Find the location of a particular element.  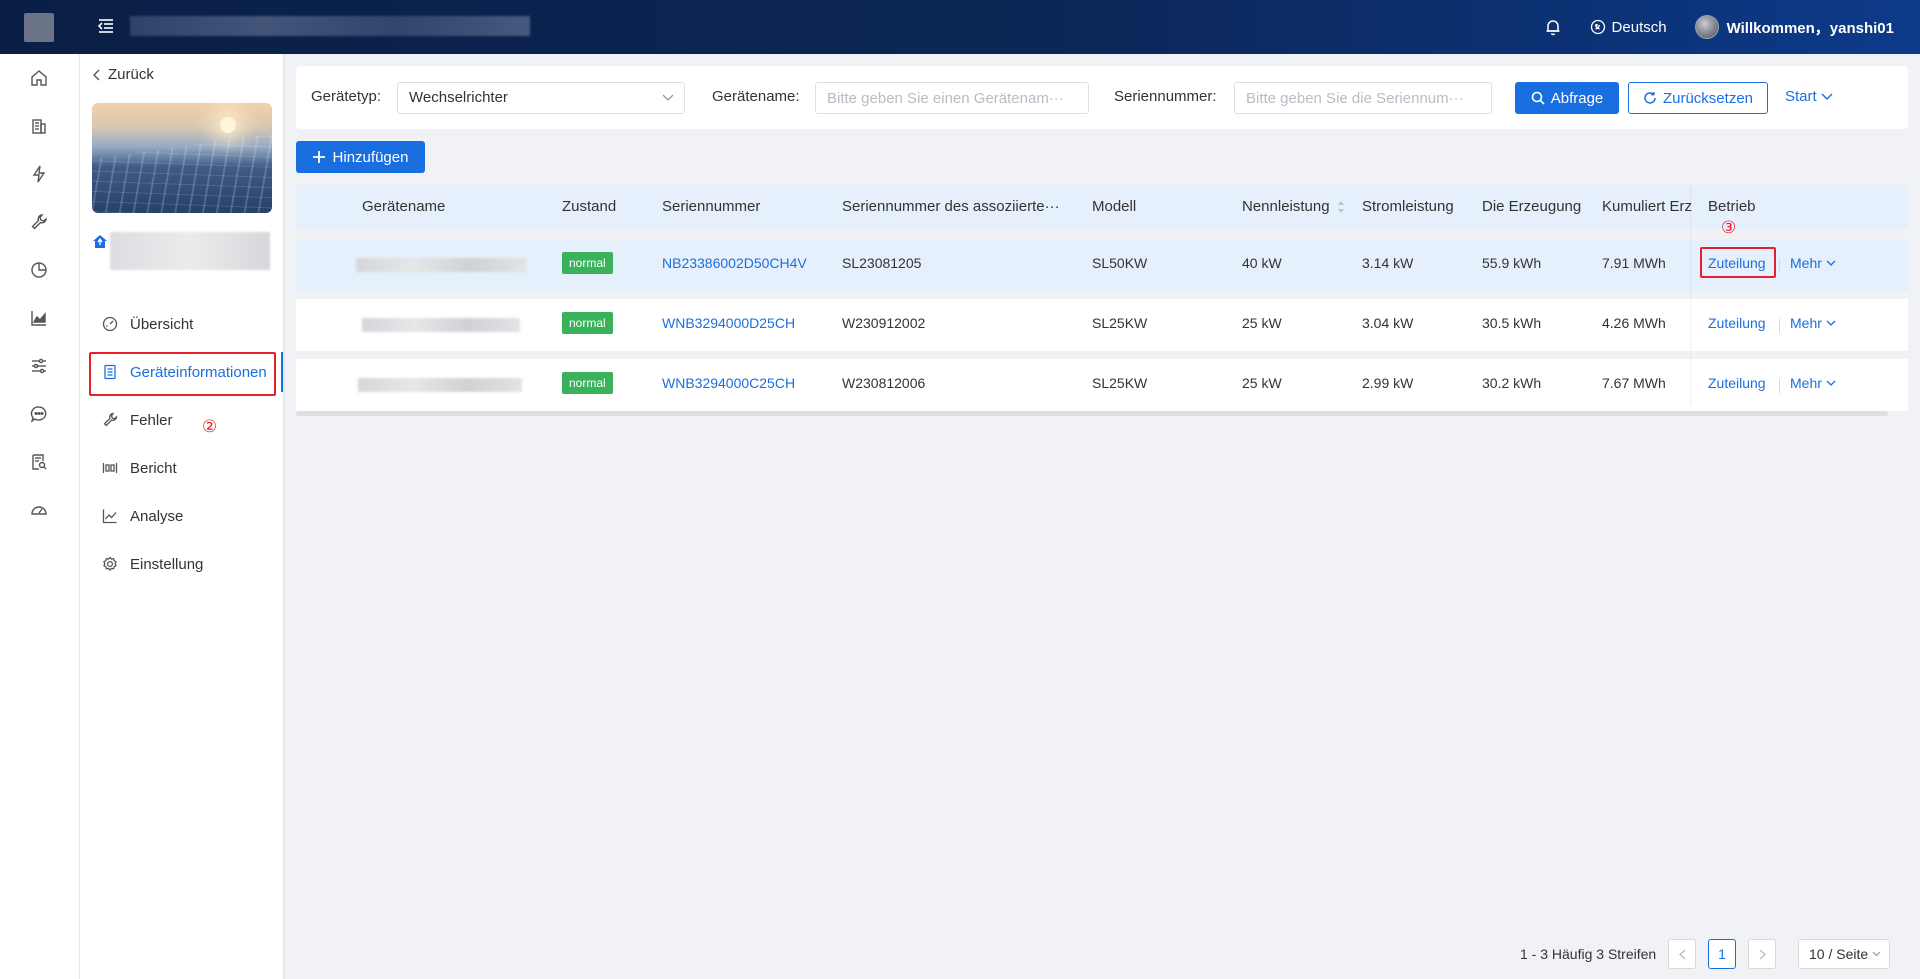

sidebar-item-settings: Einstellung is located at coordinates (182, 564).